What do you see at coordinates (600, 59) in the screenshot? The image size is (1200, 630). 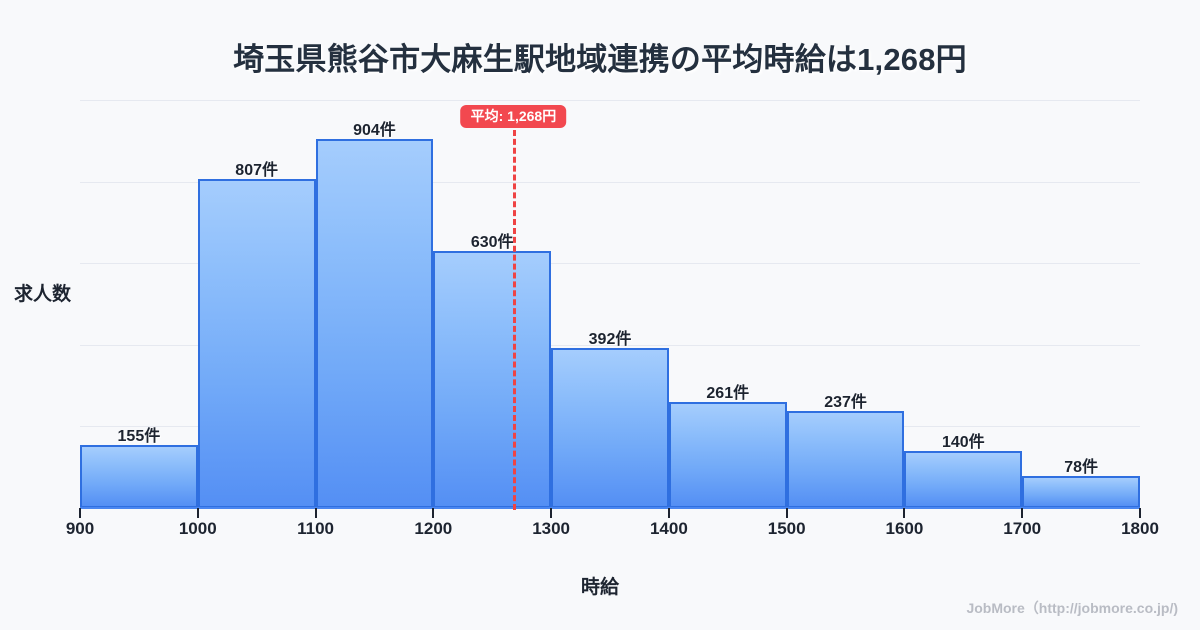 I see `page-title: 埼玉県熊谷市大麻生駅地域連携の平均時給は1,268円` at bounding box center [600, 59].